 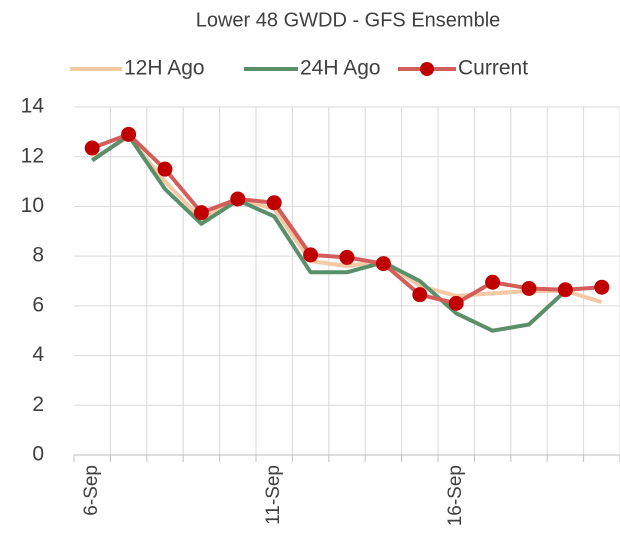 What do you see at coordinates (91, 490) in the screenshot?
I see `x-tick-label: 6-Sep` at bounding box center [91, 490].